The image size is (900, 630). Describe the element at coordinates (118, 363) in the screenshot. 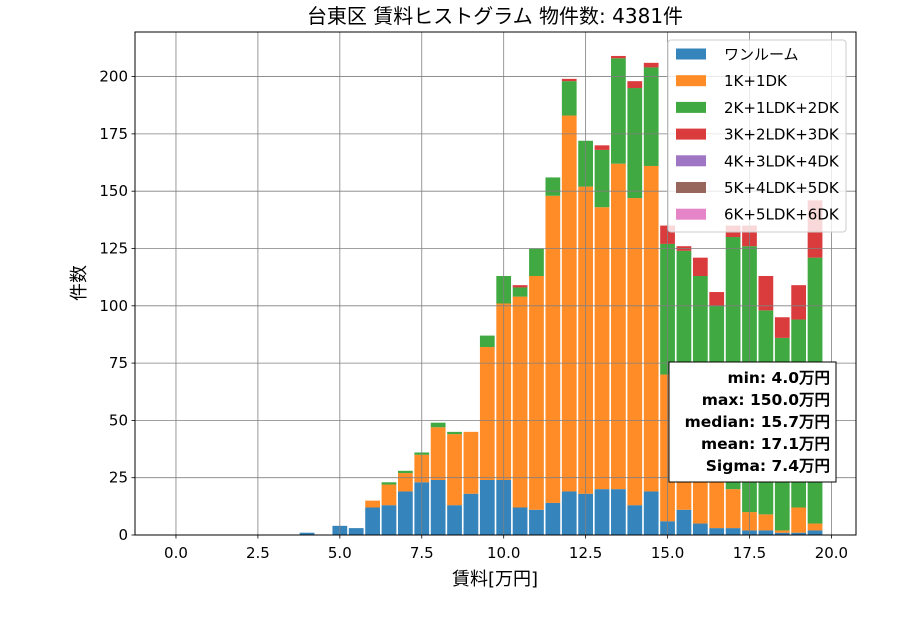

I see `y-tick-label-3: 75` at that location.